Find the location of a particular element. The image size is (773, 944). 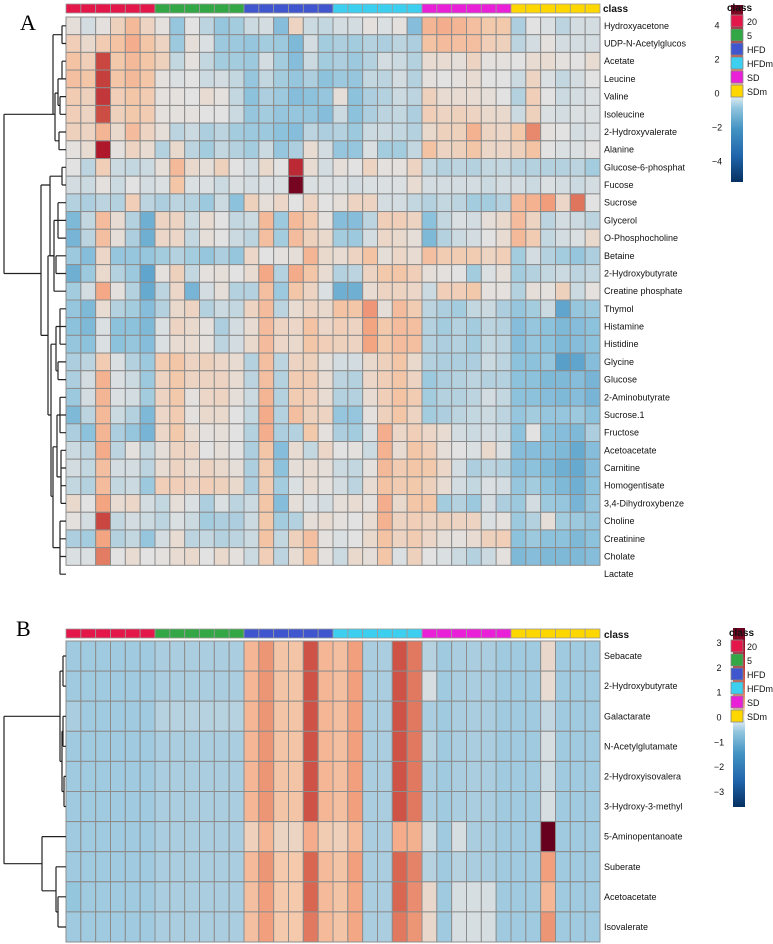

row-label: Isoleucine is located at coordinates (624, 114).